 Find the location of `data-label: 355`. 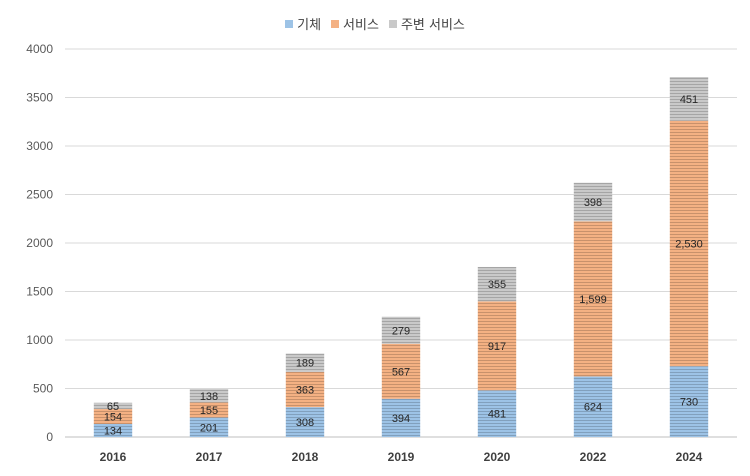

data-label: 355 is located at coordinates (497, 285).